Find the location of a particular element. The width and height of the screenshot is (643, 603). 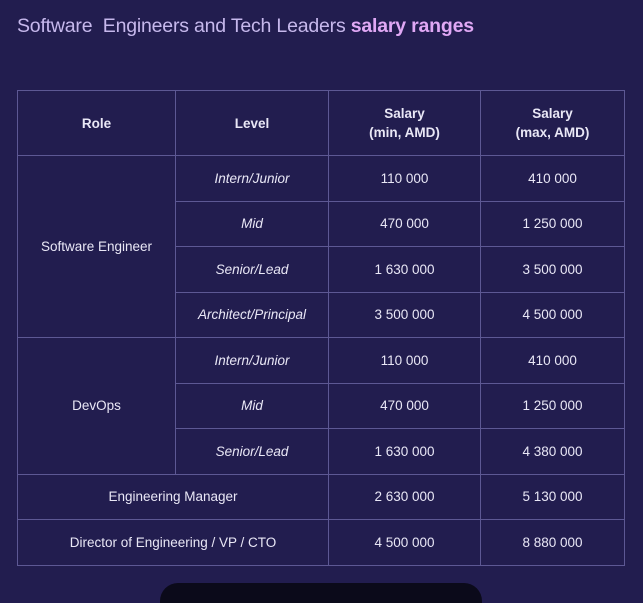

header-salary-min: Salary (min, AMD) is located at coordinates (404, 123).